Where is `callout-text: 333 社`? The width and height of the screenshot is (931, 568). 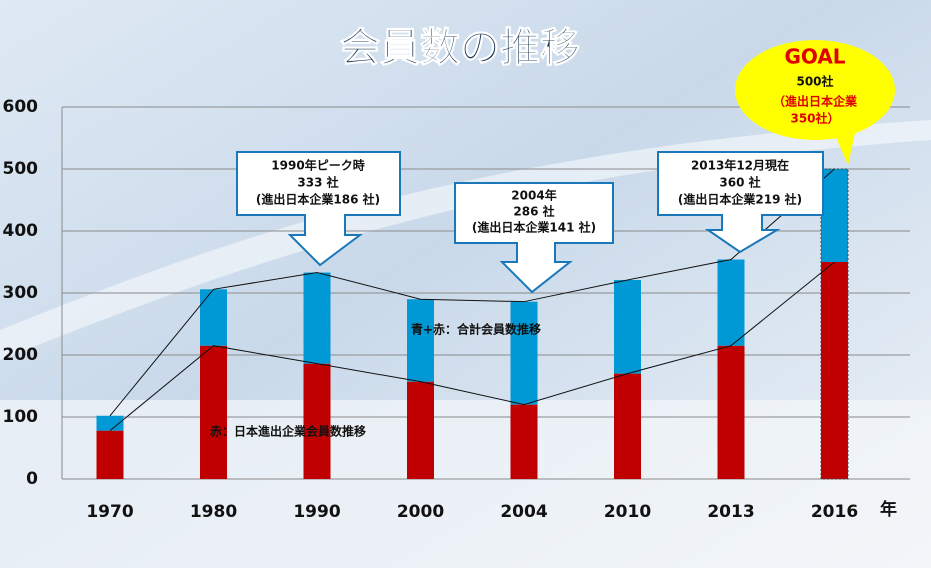
callout-text: 333 社 is located at coordinates (317, 182).